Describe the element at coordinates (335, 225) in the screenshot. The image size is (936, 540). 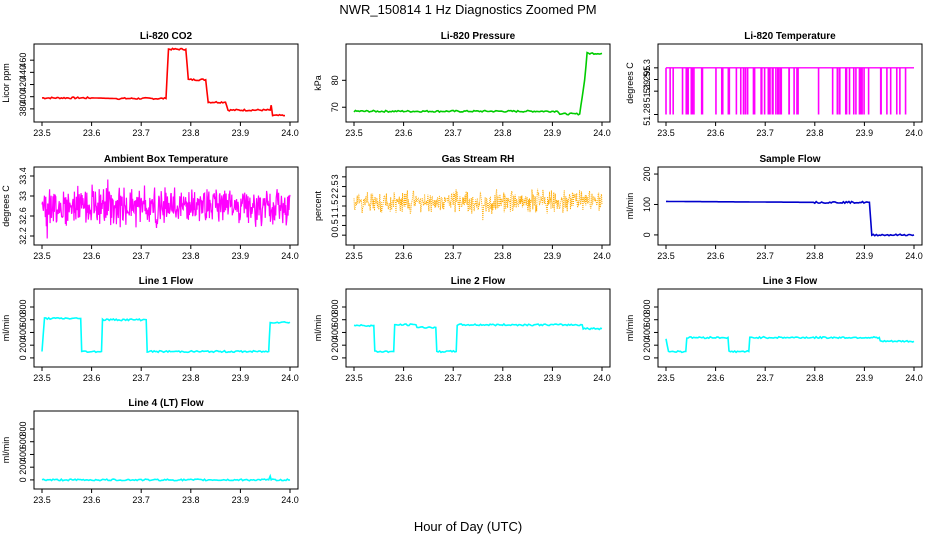
I see `y-tick-label: 0.5` at that location.